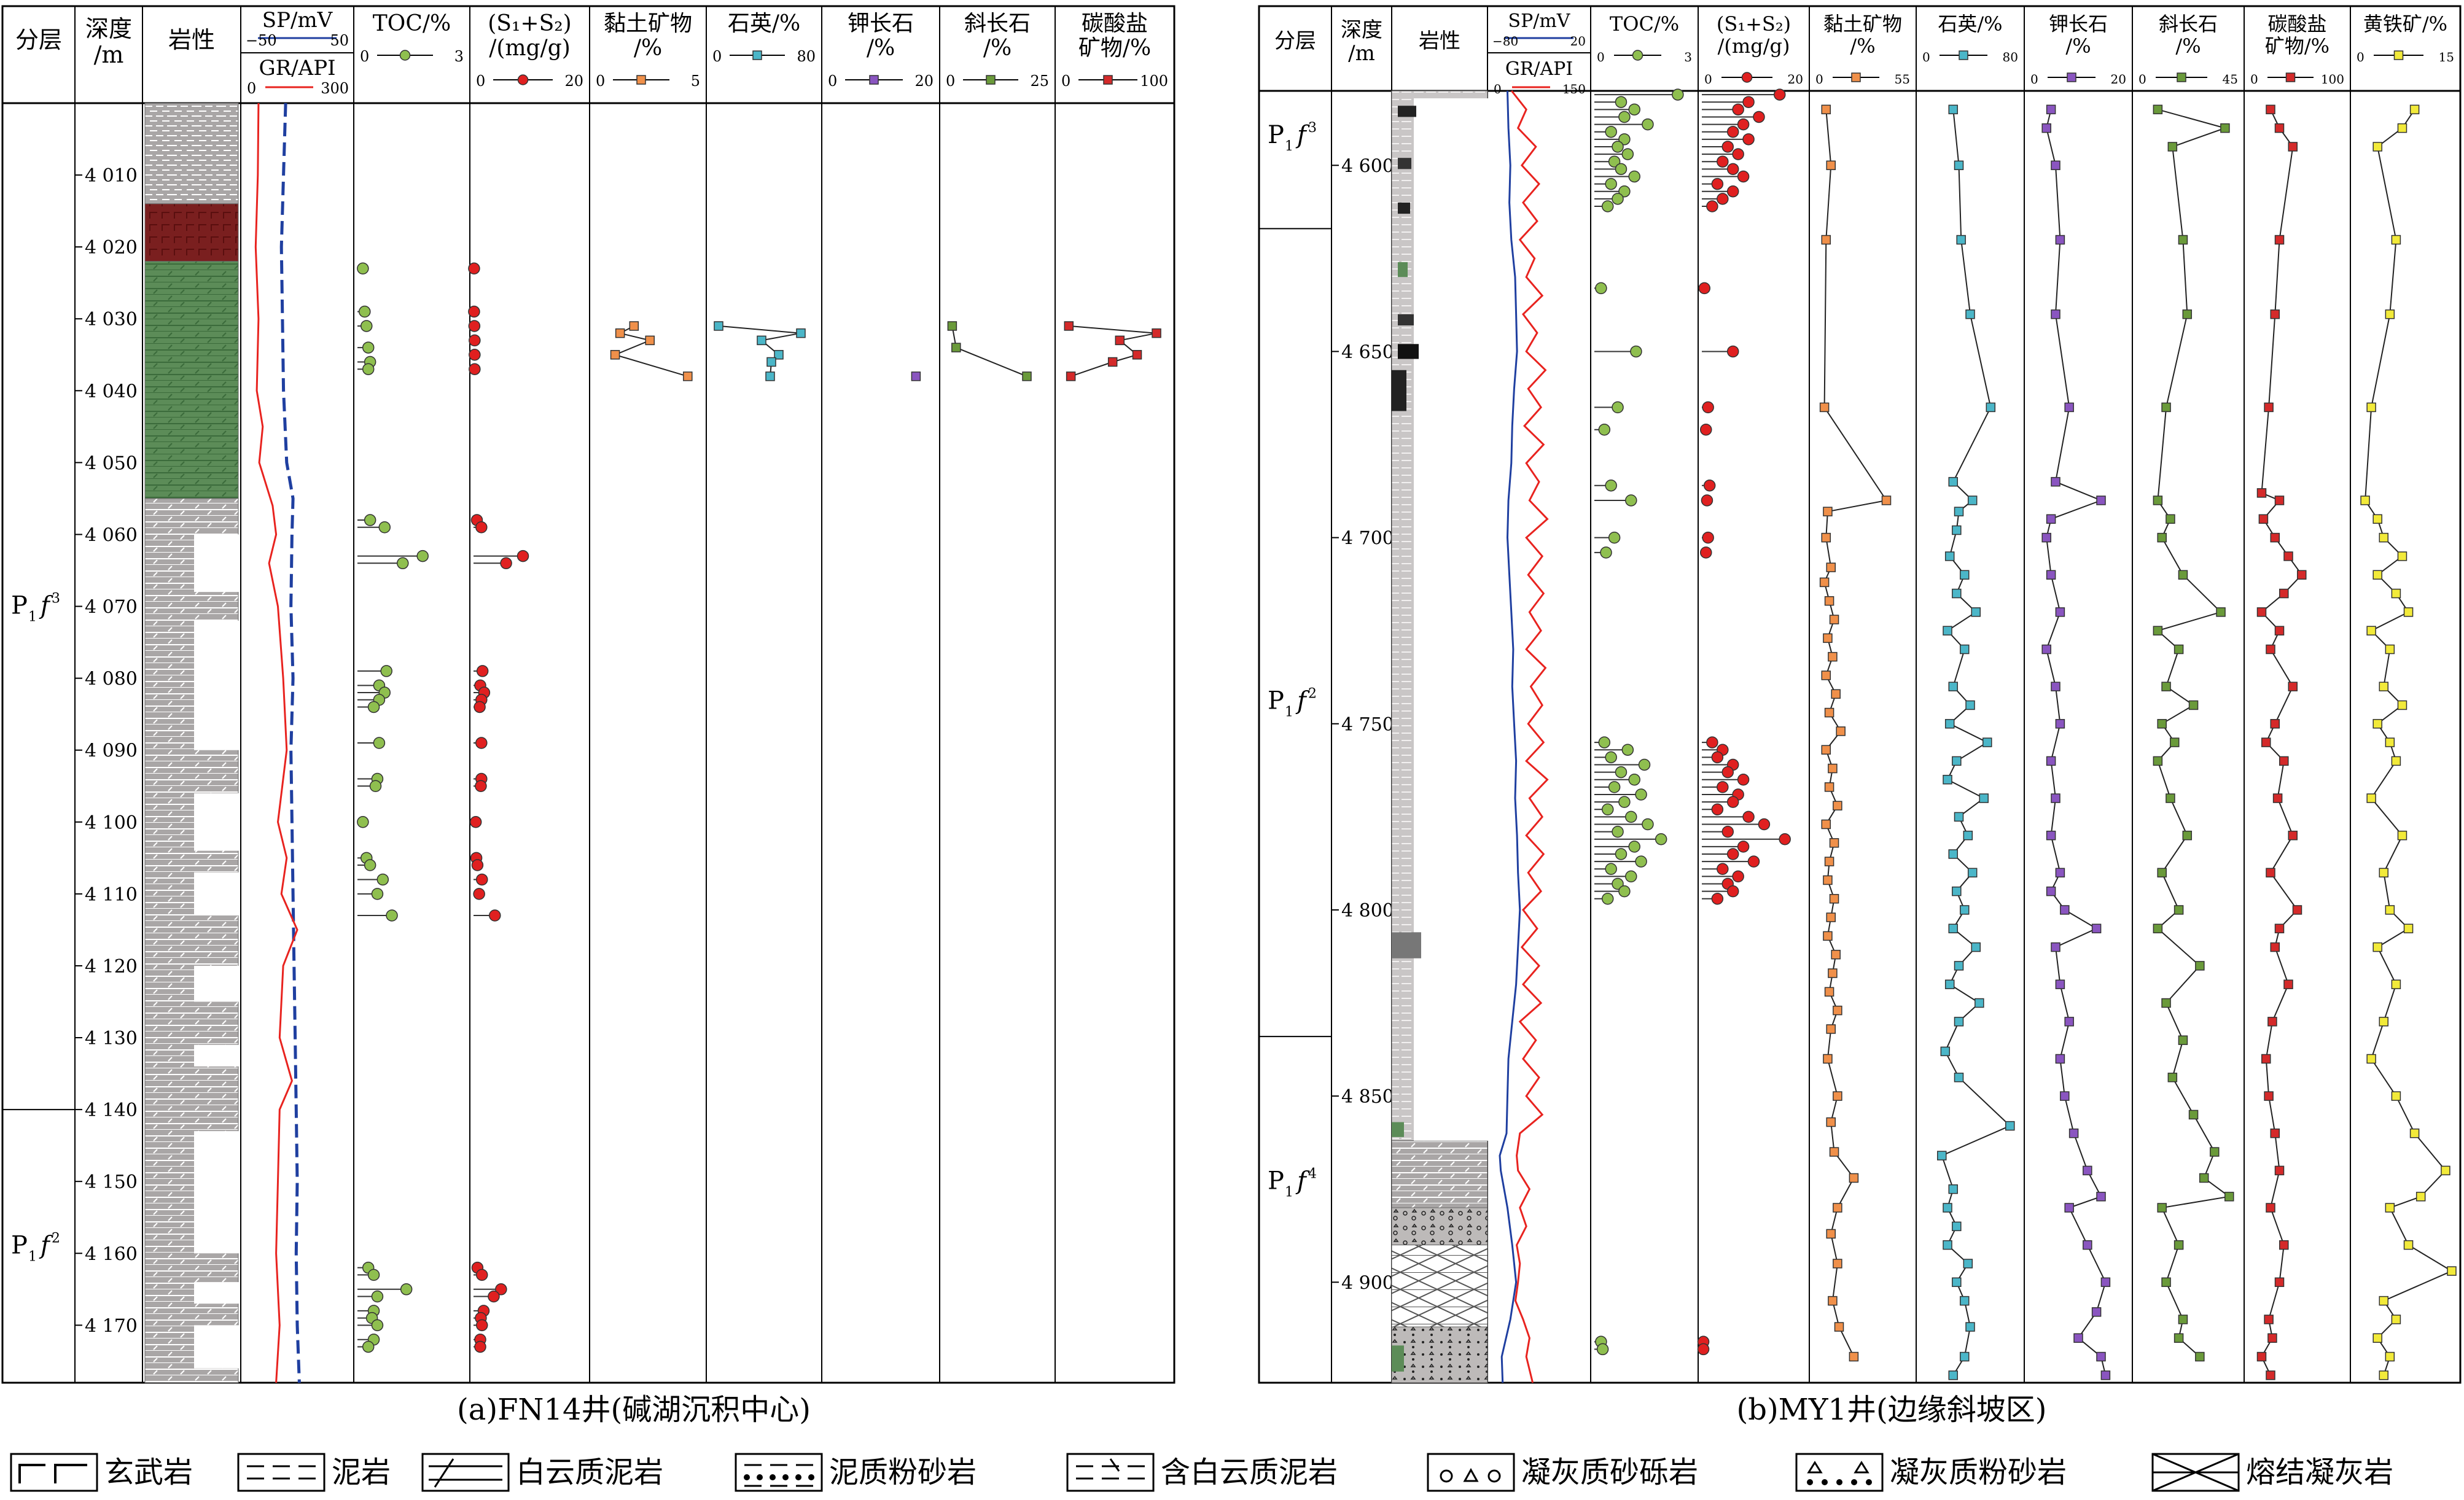  What do you see at coordinates (261, 40) in the screenshot?
I see `header-sp-min: −50` at bounding box center [261, 40].